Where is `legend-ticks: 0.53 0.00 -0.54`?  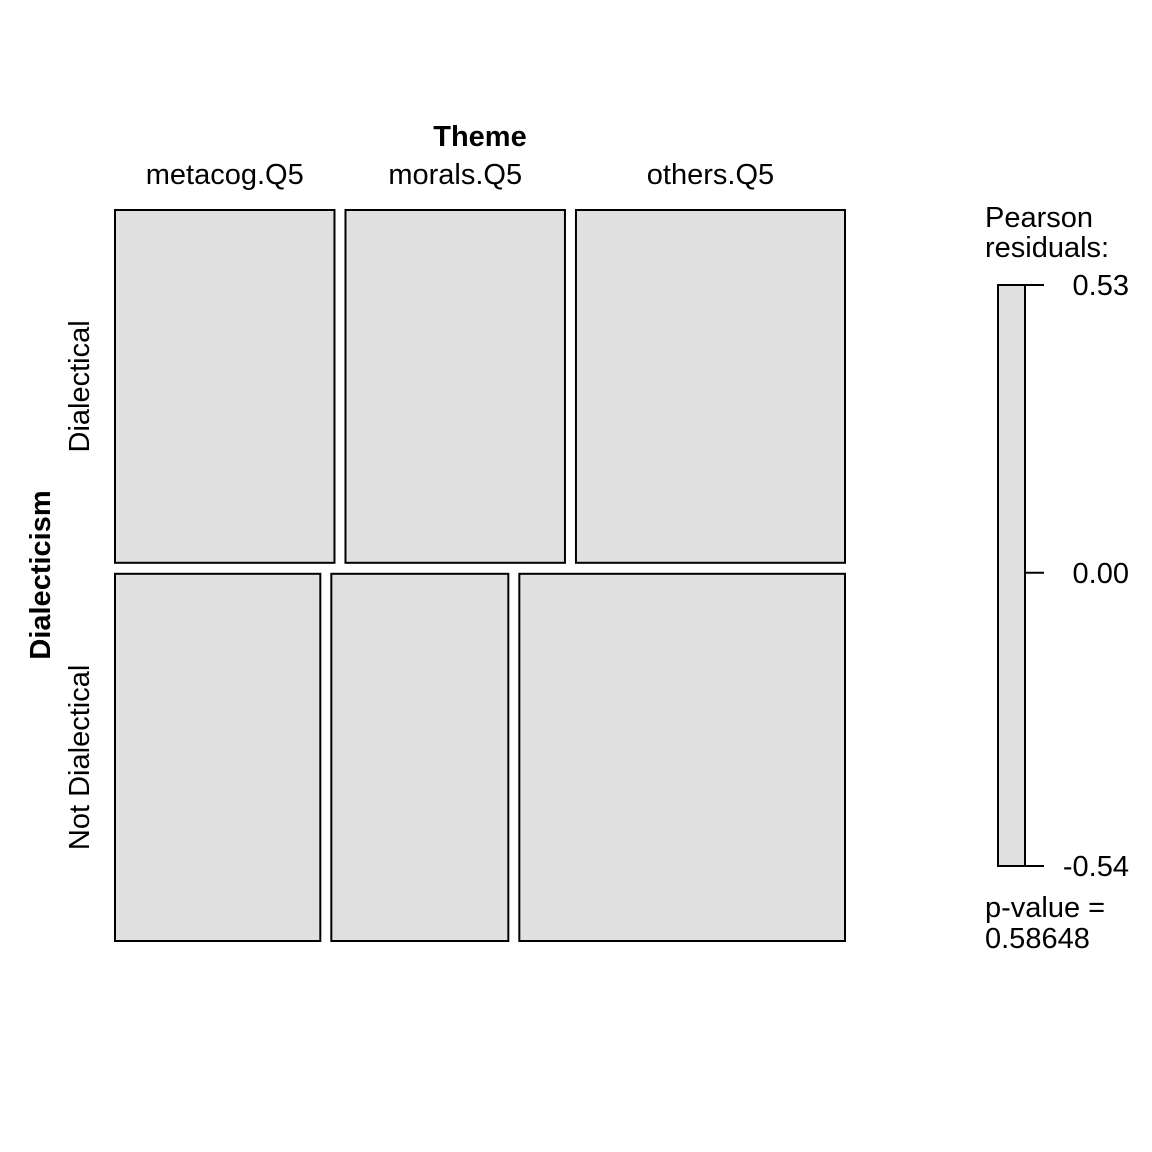 legend-ticks: 0.53 0.00 -0.54 is located at coordinates (1077, 576).